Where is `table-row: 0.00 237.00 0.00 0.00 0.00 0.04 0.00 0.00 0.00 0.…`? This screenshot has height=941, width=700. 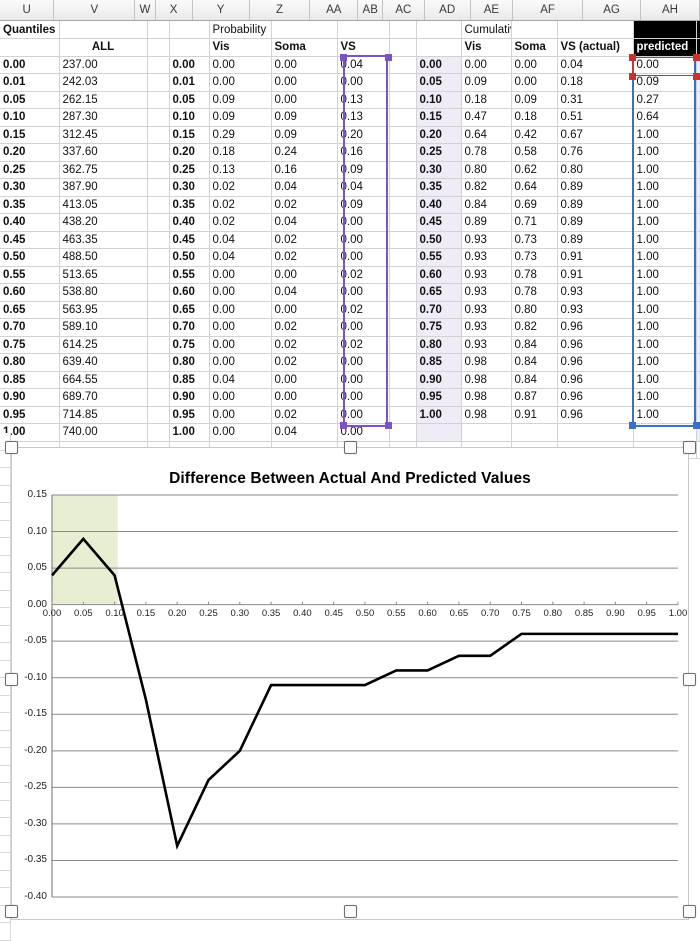
table-row: 0.00 237.00 0.00 0.00 0.00 0.04 0.00 0.00 0.00 0.… is located at coordinates (350, 65).